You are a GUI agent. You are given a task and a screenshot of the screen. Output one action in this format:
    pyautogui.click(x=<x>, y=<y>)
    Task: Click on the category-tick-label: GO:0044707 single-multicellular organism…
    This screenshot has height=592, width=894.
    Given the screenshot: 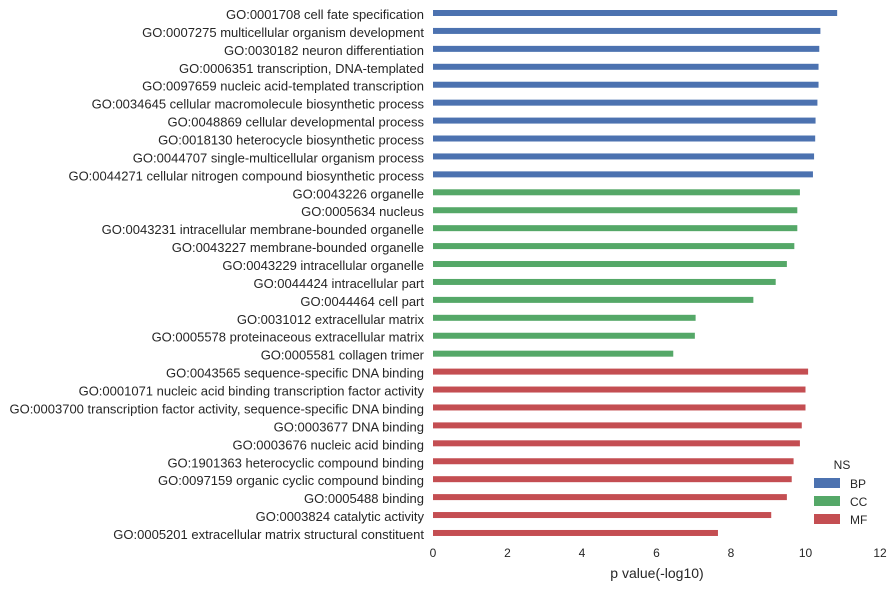 What is the action you would take?
    pyautogui.click(x=279, y=157)
    